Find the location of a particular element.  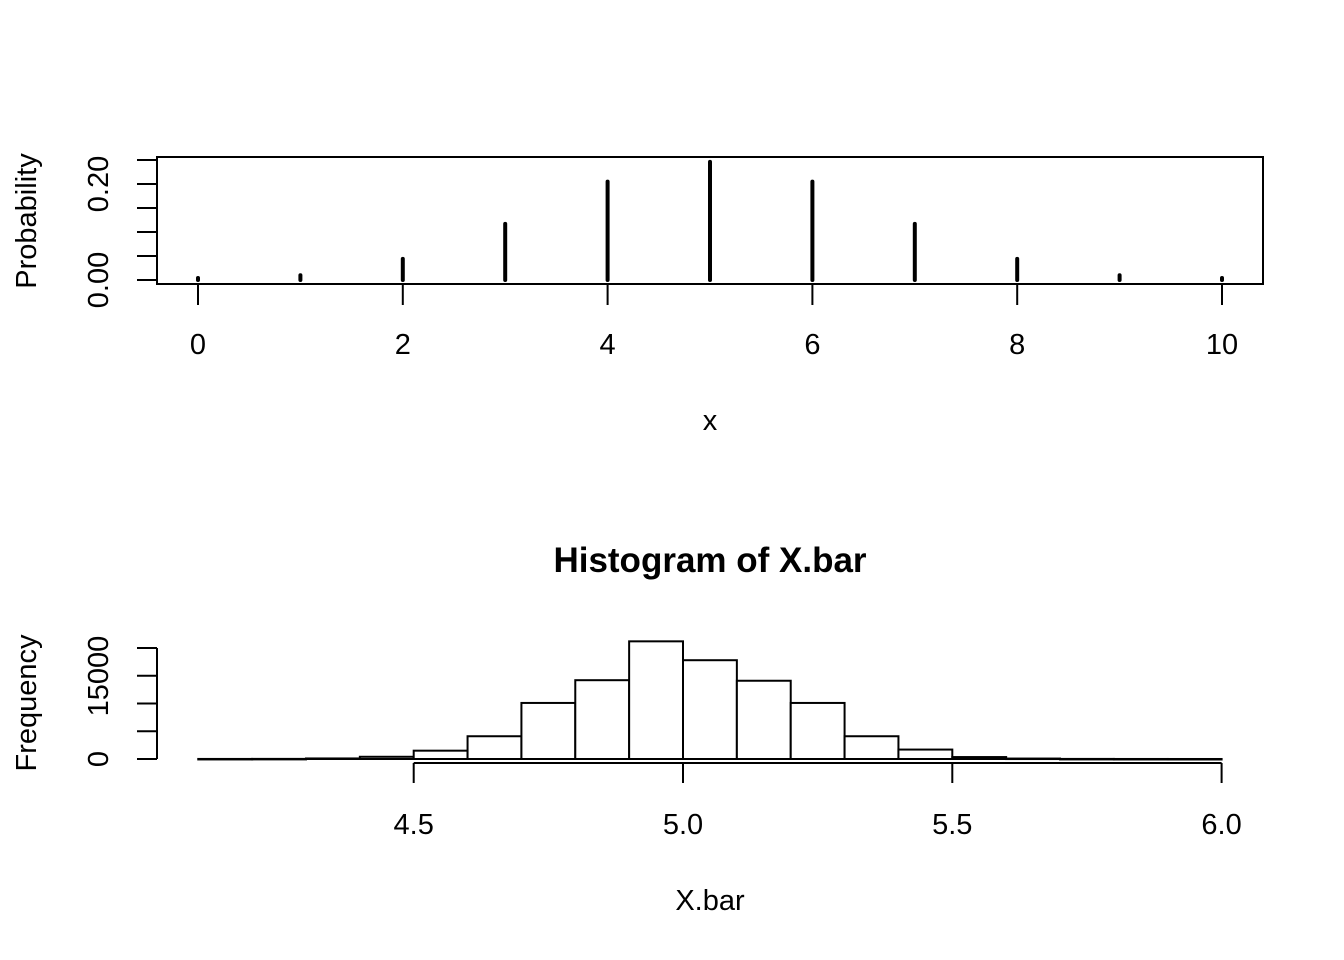

x-tick-label: 0 is located at coordinates (198, 345).